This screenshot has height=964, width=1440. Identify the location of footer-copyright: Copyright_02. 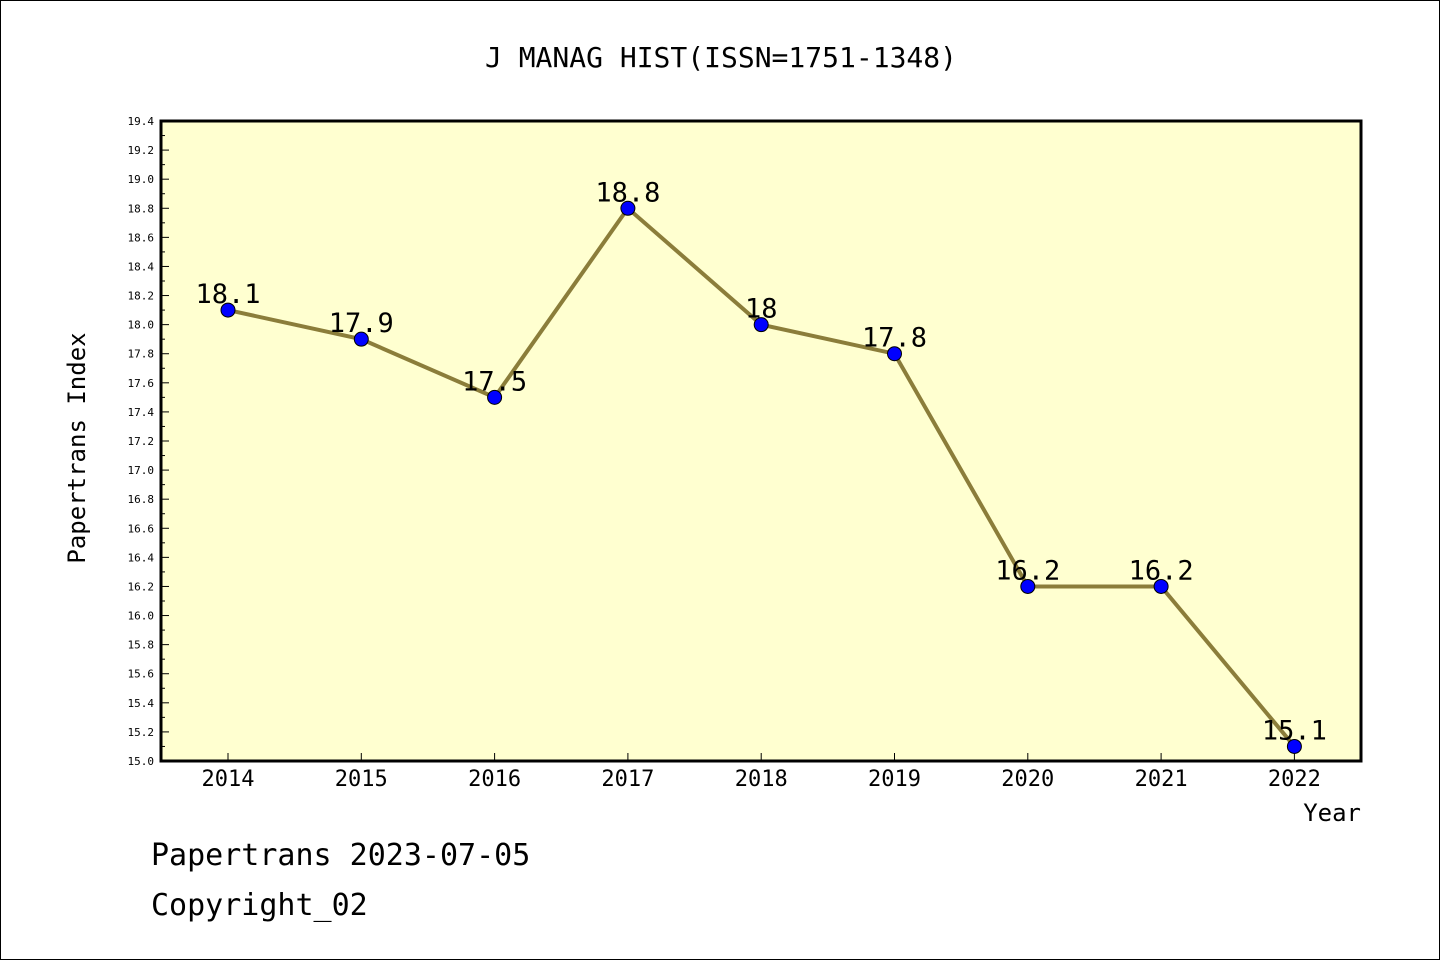
(259, 905).